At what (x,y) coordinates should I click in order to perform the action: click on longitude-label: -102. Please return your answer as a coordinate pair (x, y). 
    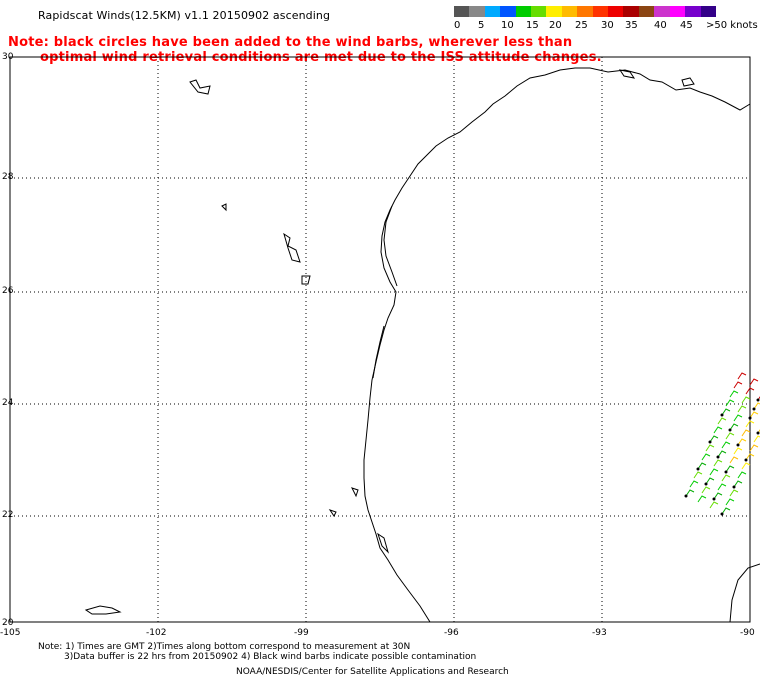
    Looking at the image, I should click on (156, 633).